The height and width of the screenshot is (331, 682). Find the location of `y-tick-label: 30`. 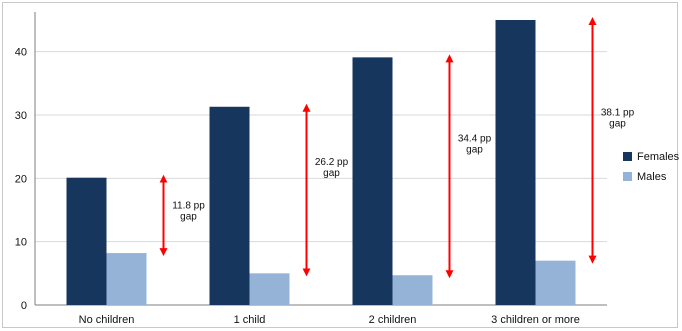

y-tick-label: 30 is located at coordinates (21, 116).